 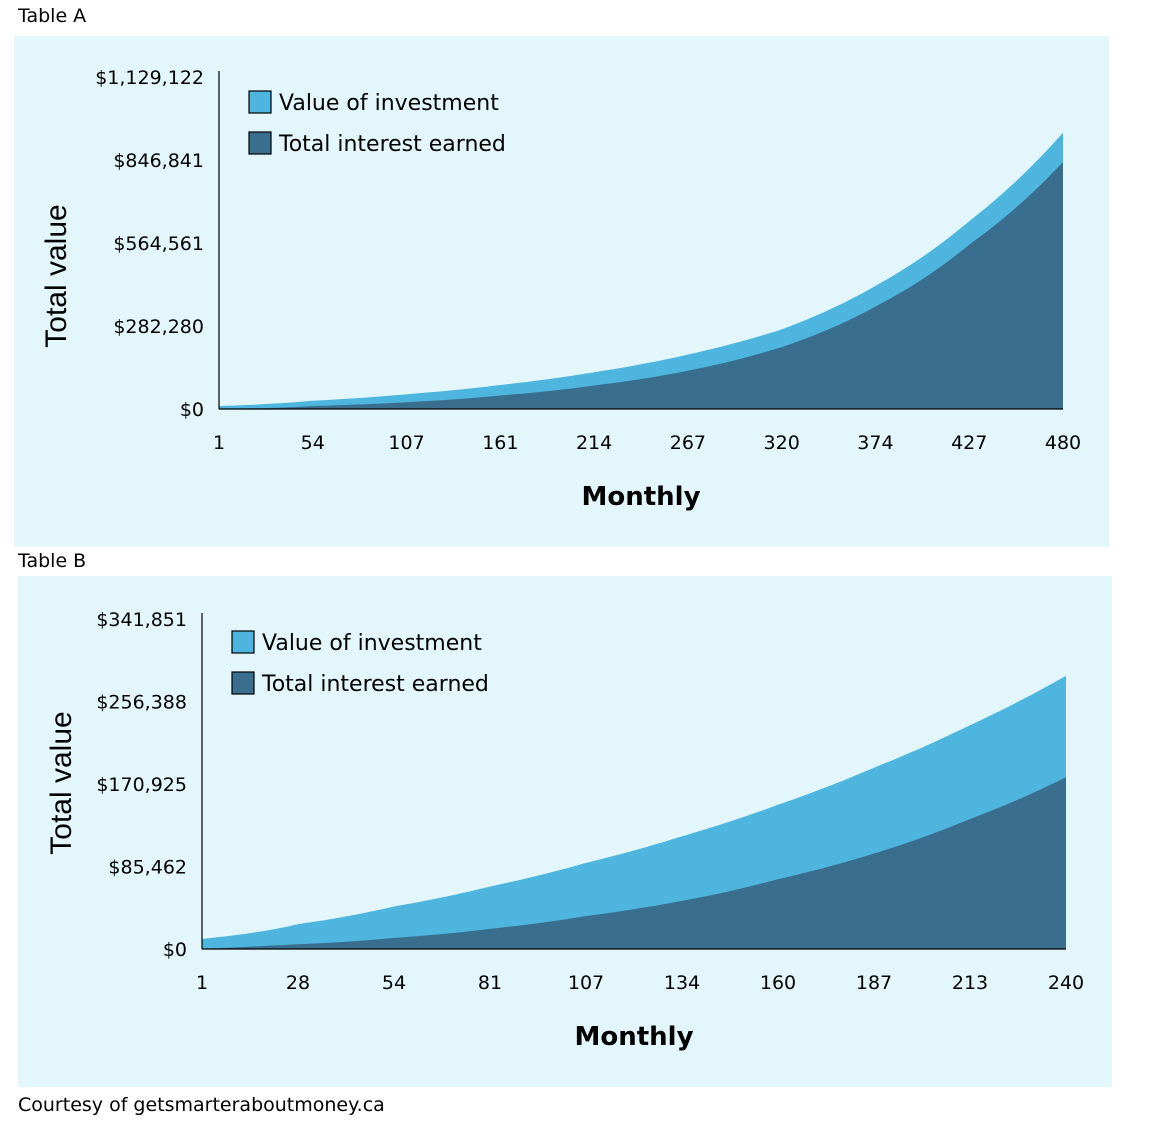 What do you see at coordinates (141, 703) in the screenshot?
I see `chart1-y-tick-label: $256,388` at bounding box center [141, 703].